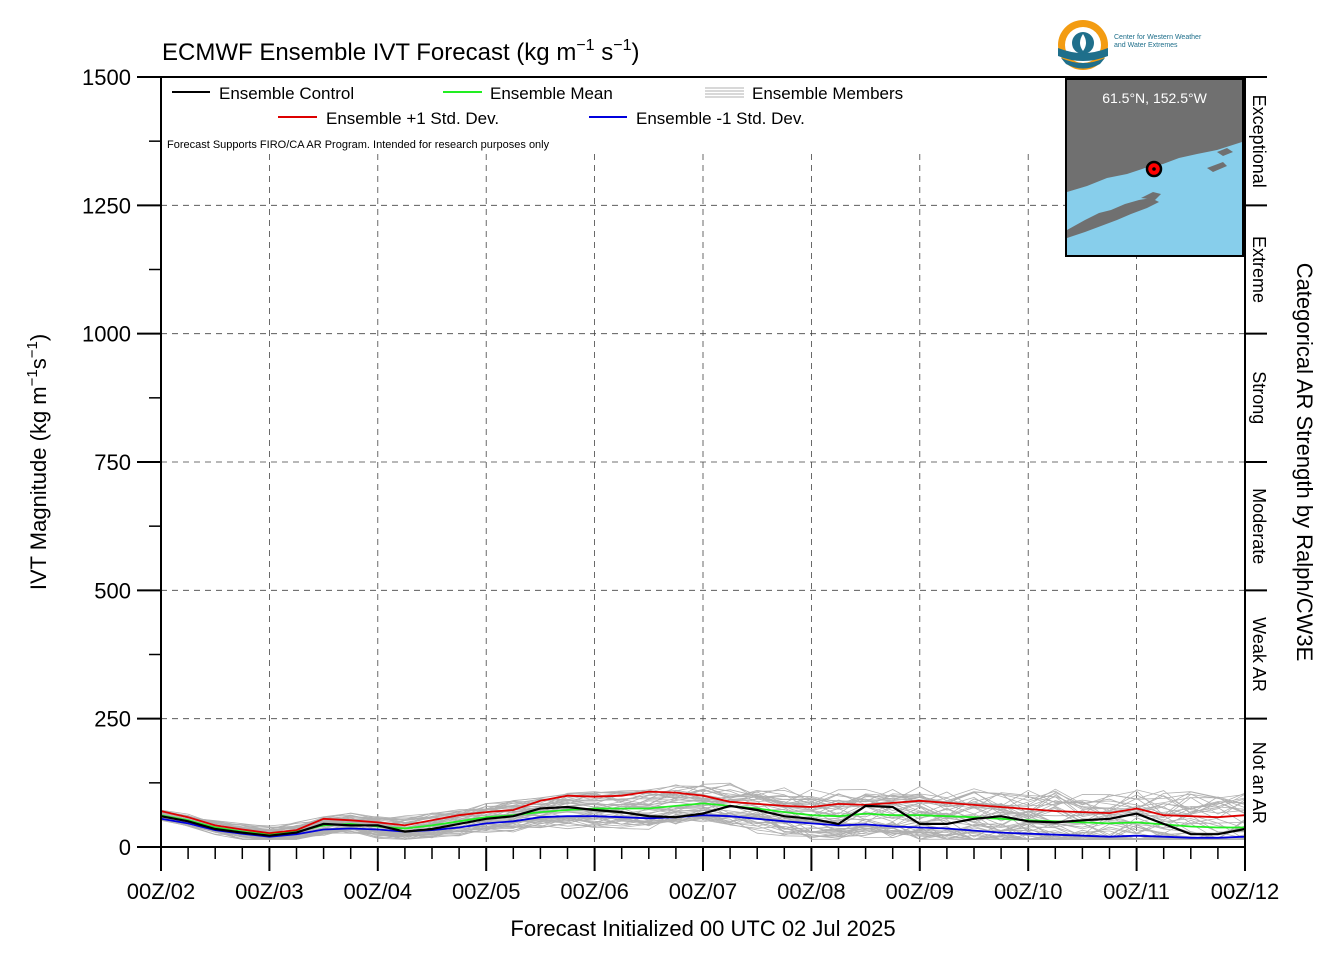  I want to click on series-lines, so click(703, 814).